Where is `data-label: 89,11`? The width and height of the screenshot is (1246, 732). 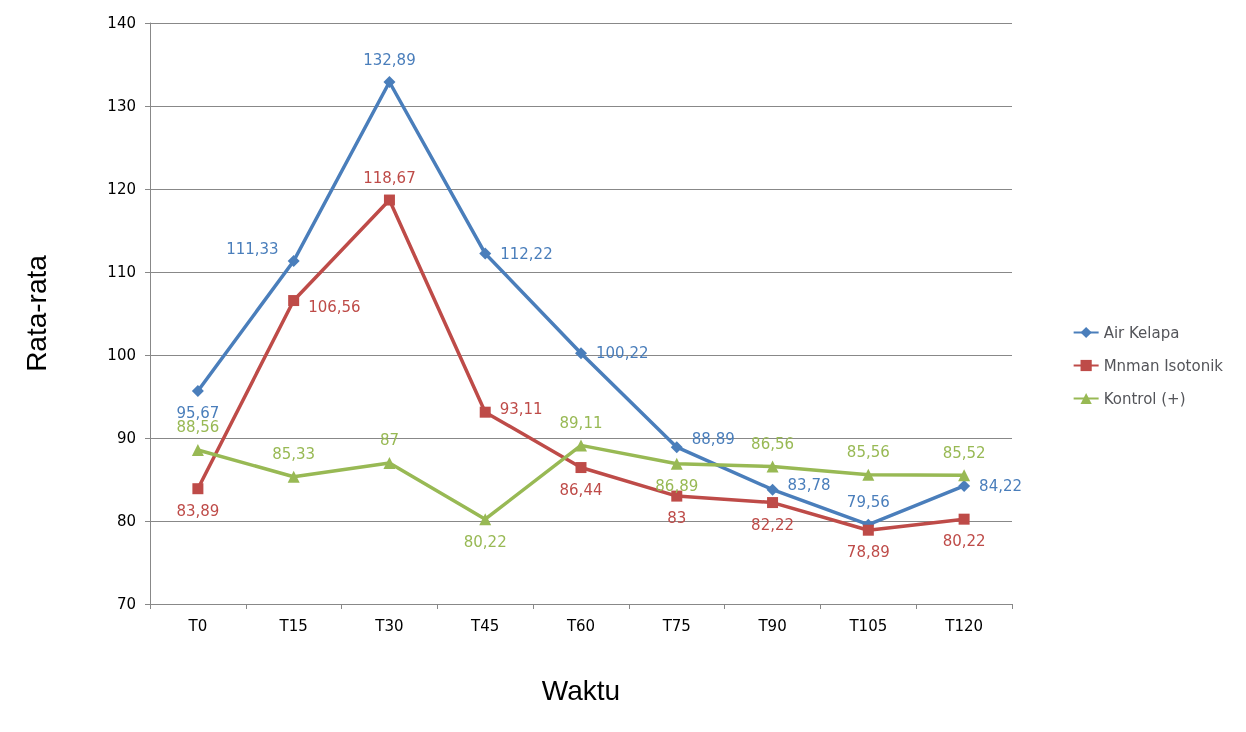
data-label: 89,11 is located at coordinates (581, 422).